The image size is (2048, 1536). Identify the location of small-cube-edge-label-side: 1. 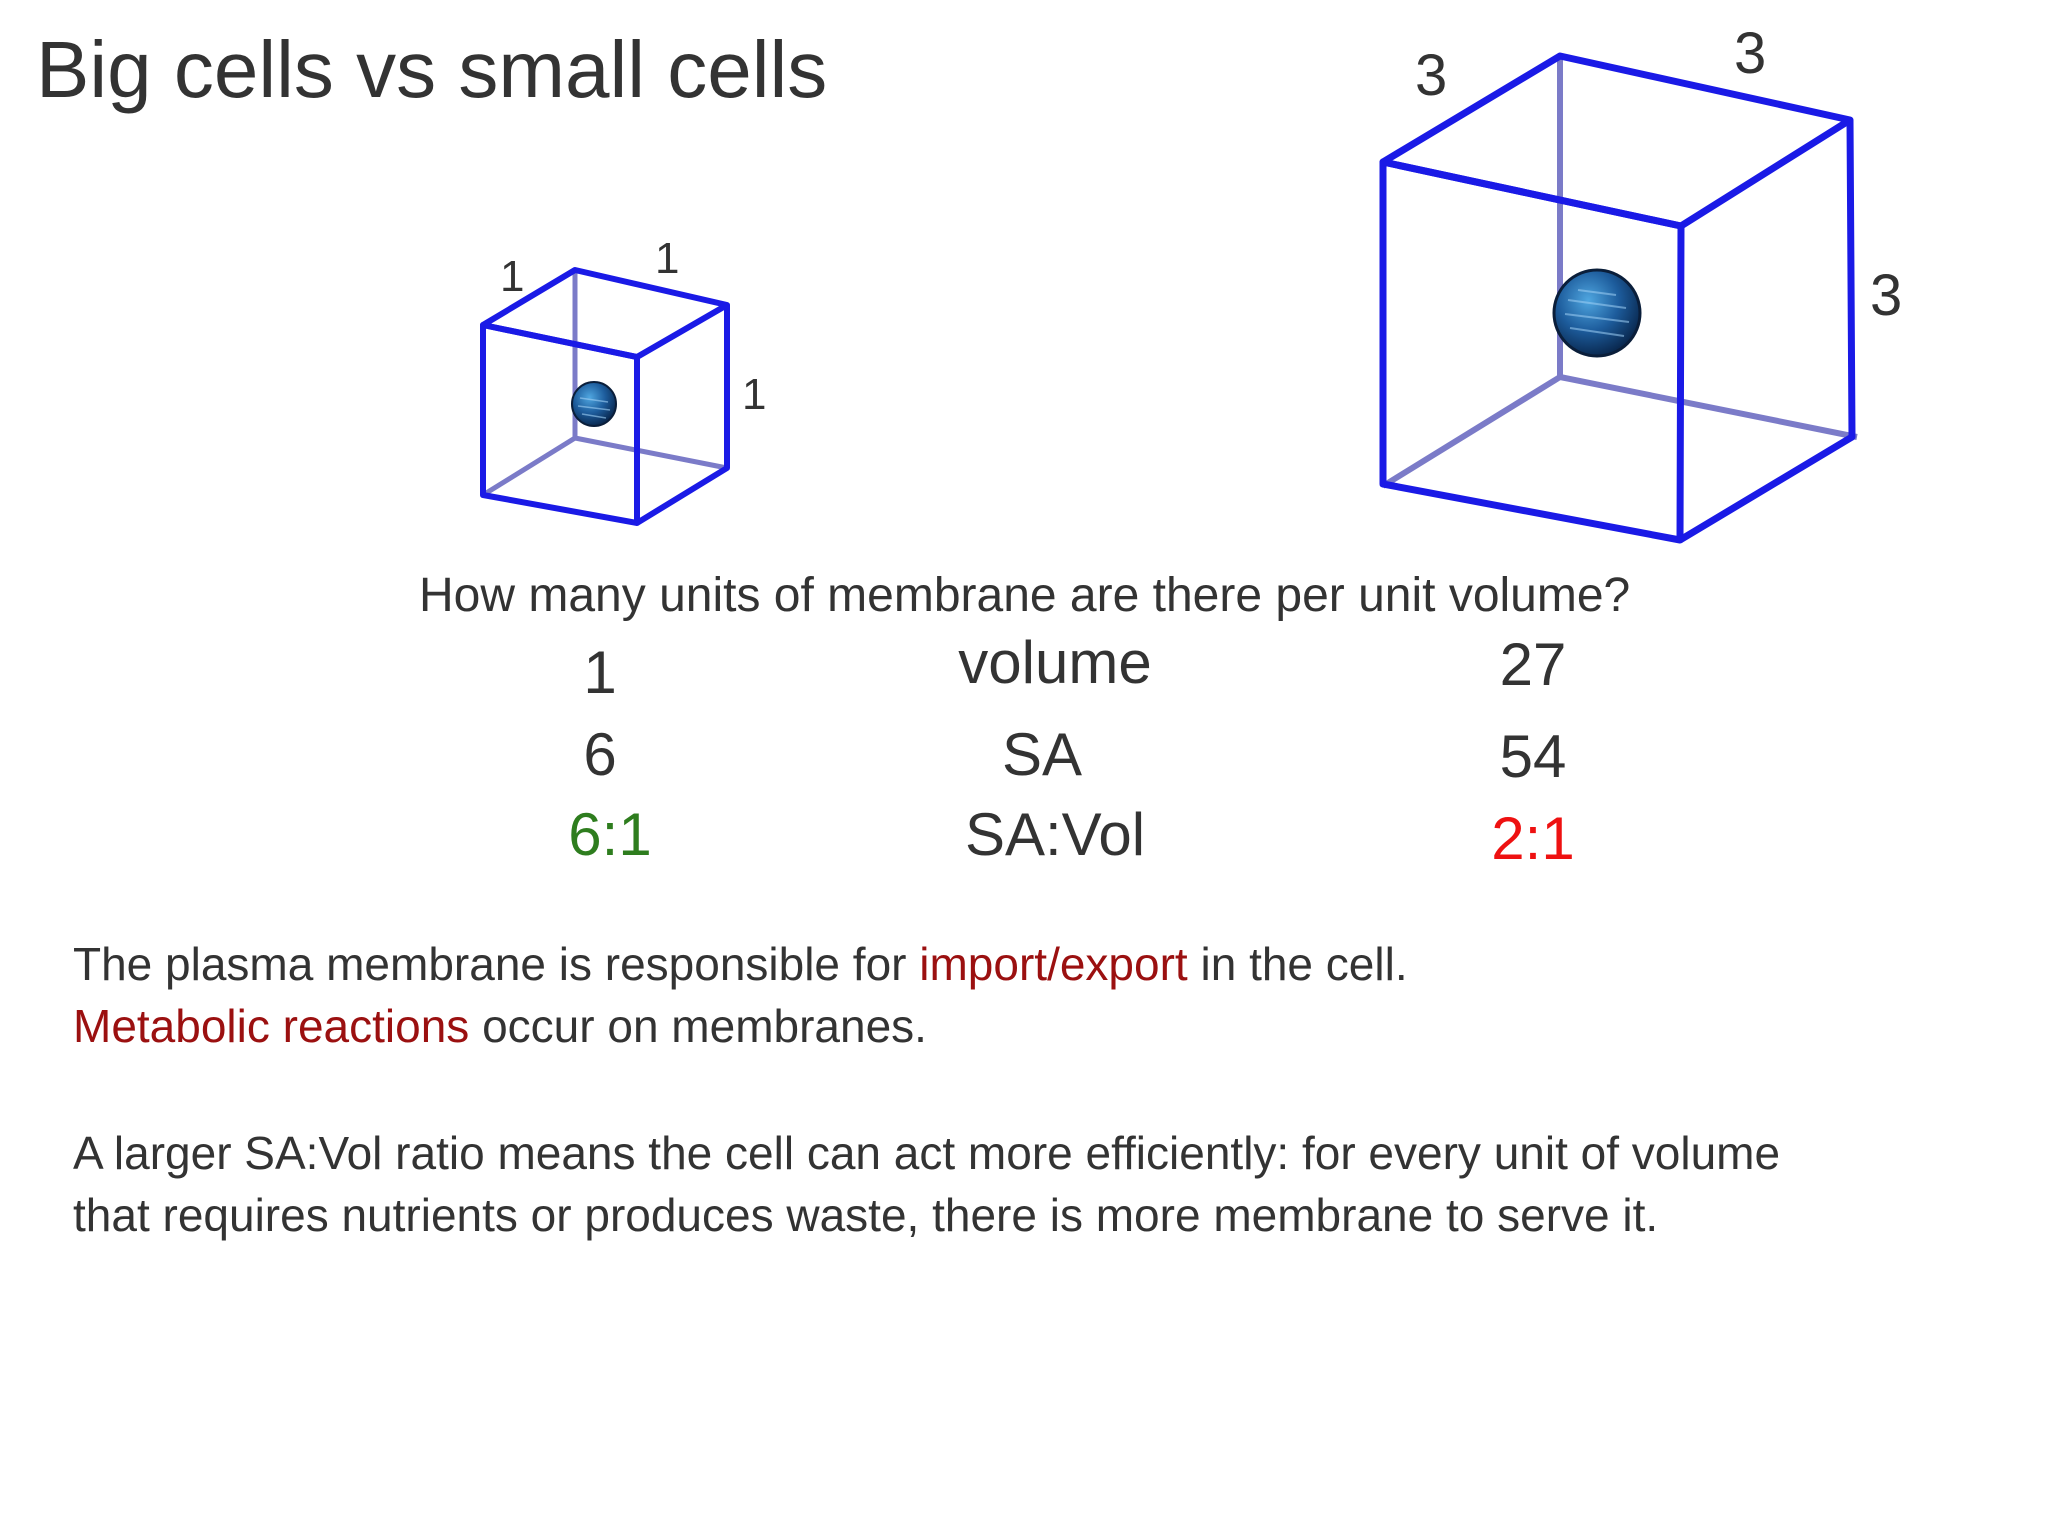
(754, 394).